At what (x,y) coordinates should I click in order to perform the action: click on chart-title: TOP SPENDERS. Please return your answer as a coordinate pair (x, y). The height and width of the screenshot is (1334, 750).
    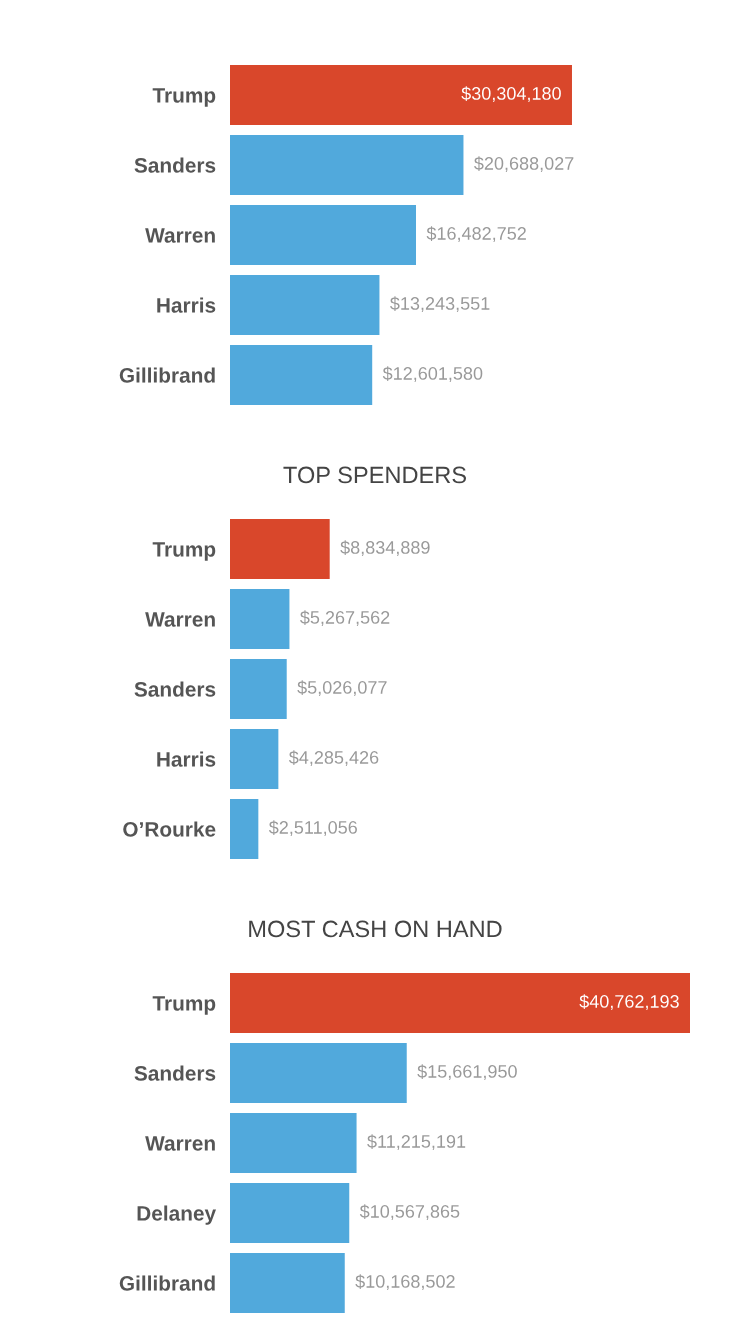
    Looking at the image, I should click on (374, 475).